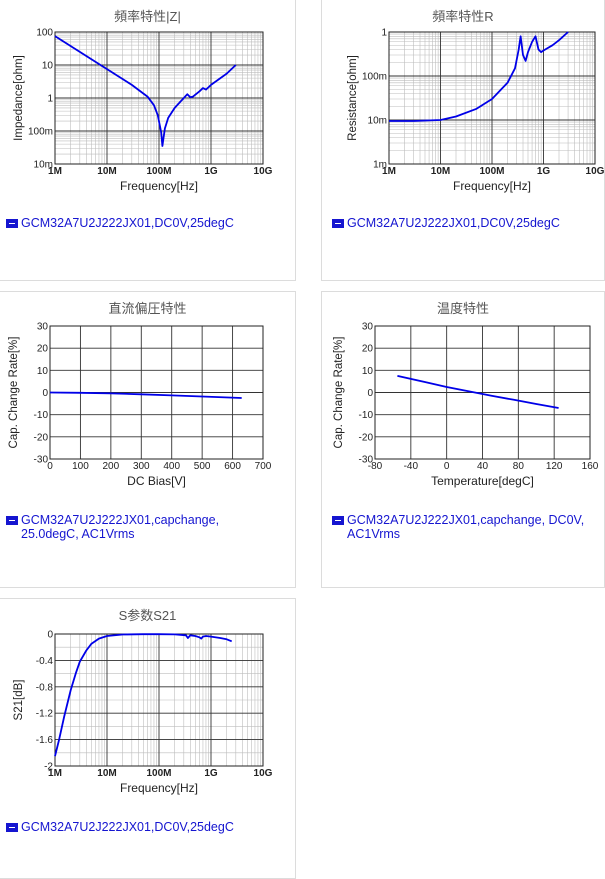 The height and width of the screenshot is (879, 605). Describe the element at coordinates (366, 437) in the screenshot. I see `y-tick-label: -20` at that location.